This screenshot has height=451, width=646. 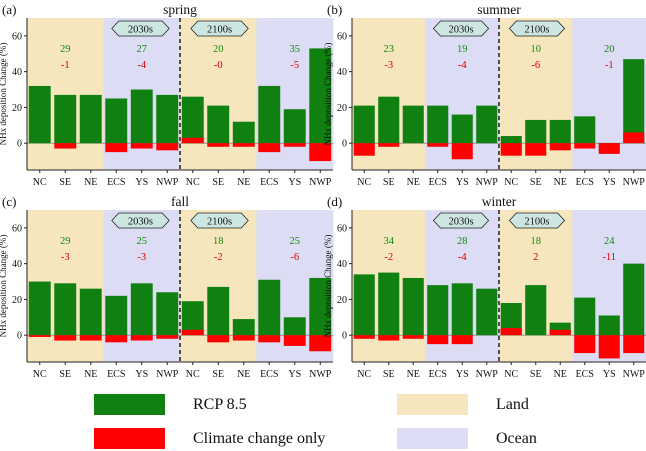 I want to click on legend-label-climate: Climate change only, so click(x=259, y=438).